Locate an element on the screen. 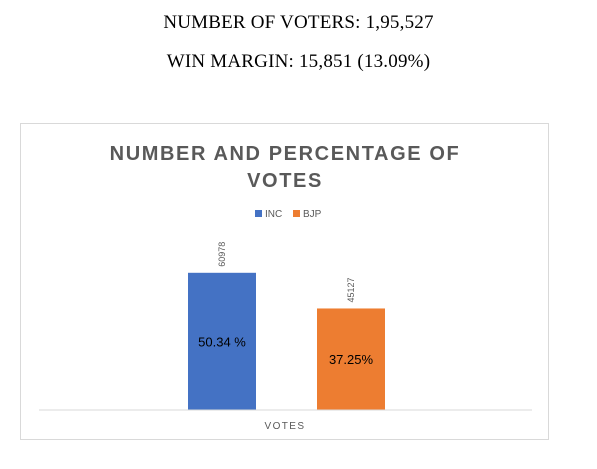  bar-inc is located at coordinates (222, 341).